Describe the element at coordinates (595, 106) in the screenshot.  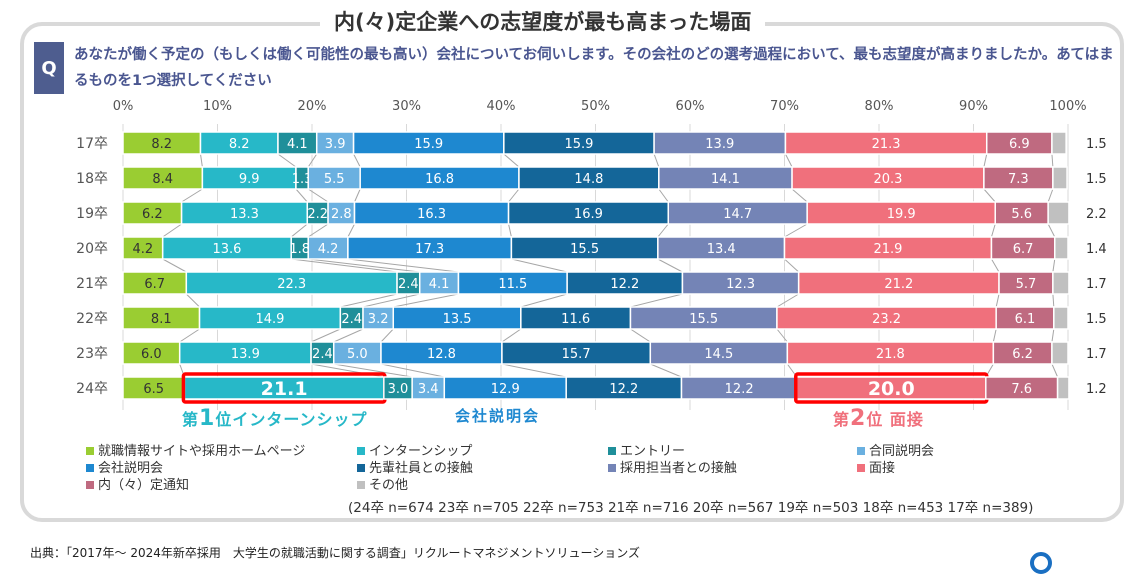
I see `x-tick-label: 50%` at that location.